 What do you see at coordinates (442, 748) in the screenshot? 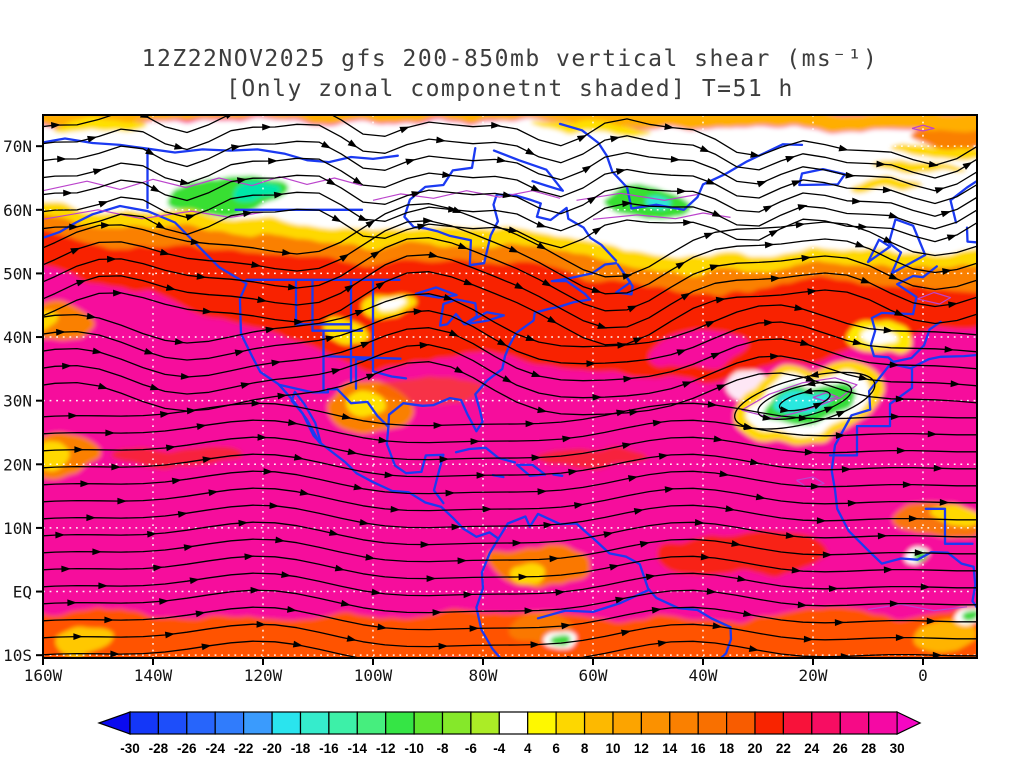
I see `colorbar-label: -8` at bounding box center [442, 748].